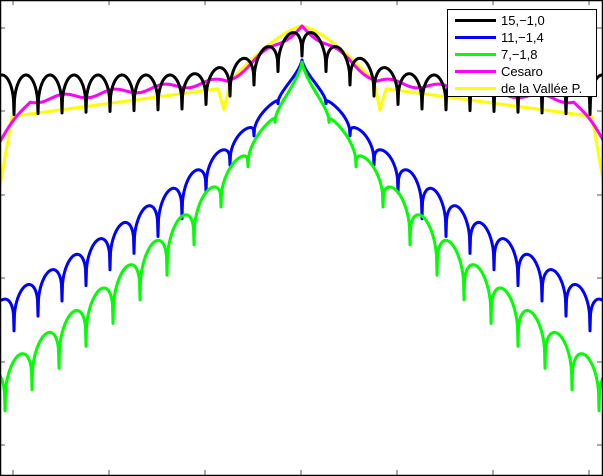 This screenshot has height=476, width=603. Describe the element at coordinates (475, 54) in the screenshot. I see `legend-swatch-green` at that location.